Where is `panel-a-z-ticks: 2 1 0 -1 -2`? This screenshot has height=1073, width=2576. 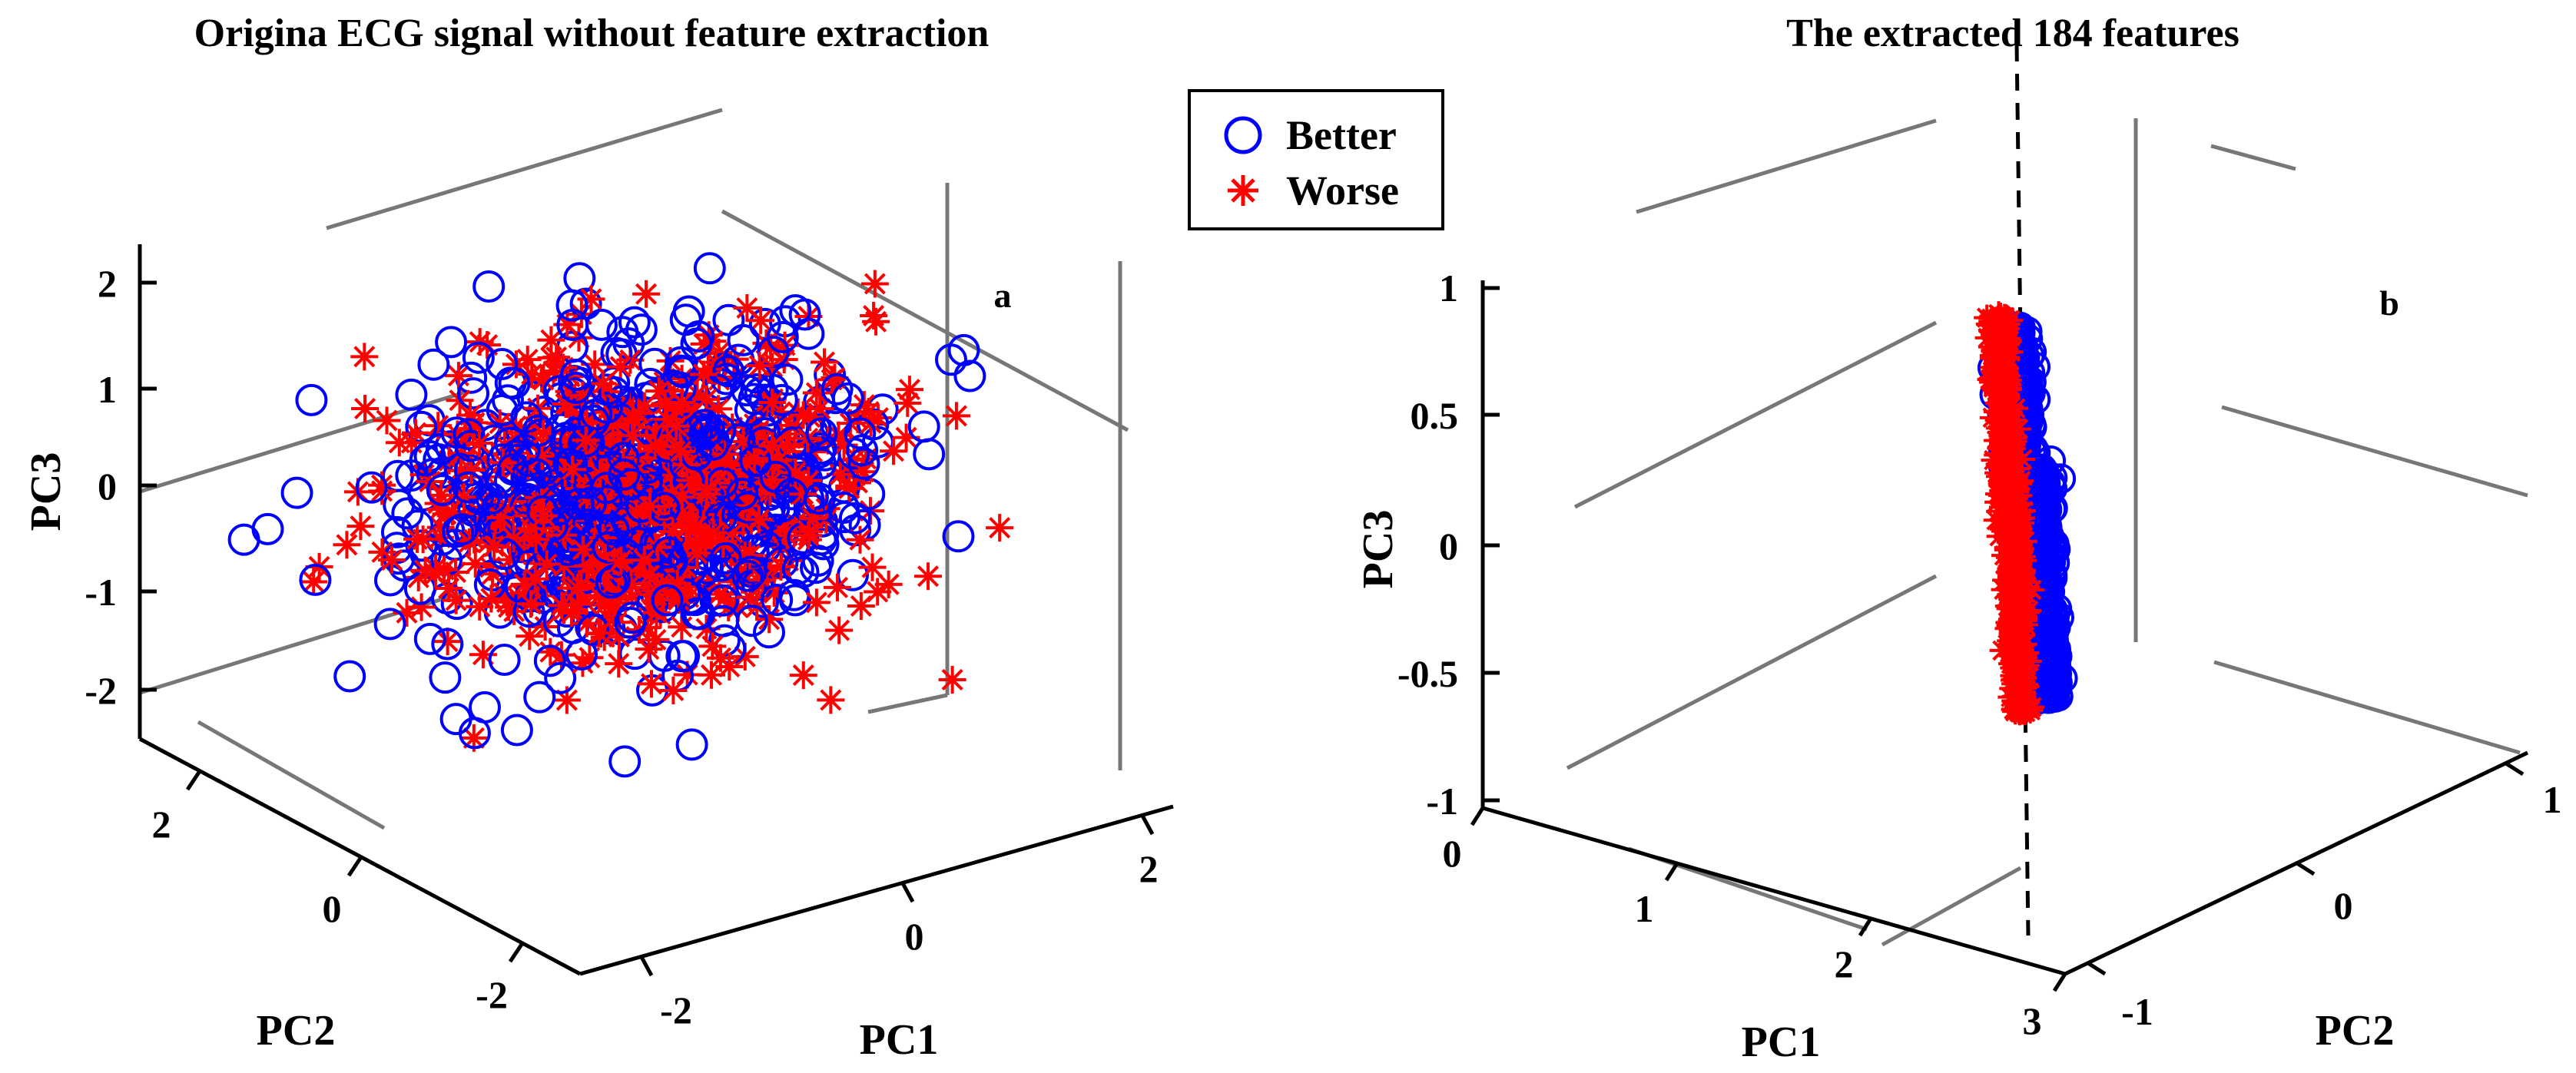
panel-a-z-ticks: 2 1 0 -1 -2 is located at coordinates (121, 487).